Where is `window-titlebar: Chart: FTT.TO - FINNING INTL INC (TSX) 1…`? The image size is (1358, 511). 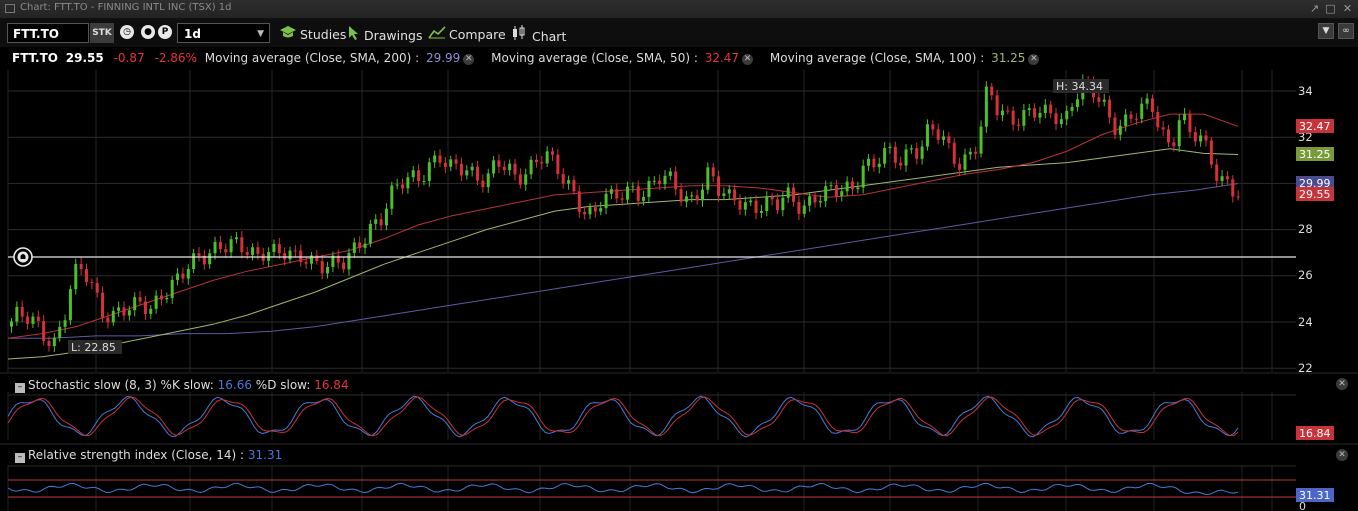 window-titlebar: Chart: FTT.TO - FINNING INTL INC (TSX) 1… is located at coordinates (679, 9).